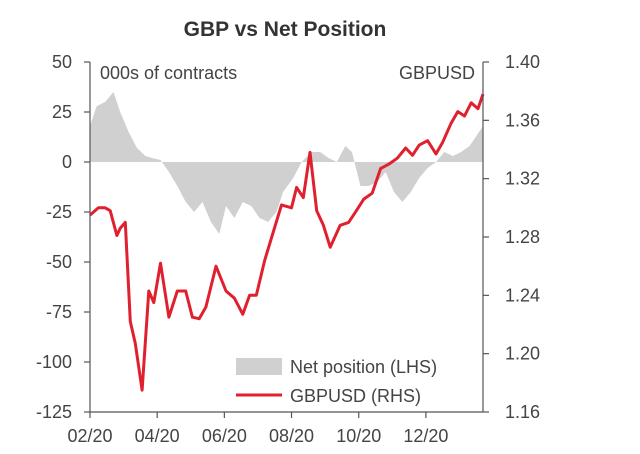  Describe the element at coordinates (62, 62) in the screenshot. I see `left-tick-label: 50` at that location.